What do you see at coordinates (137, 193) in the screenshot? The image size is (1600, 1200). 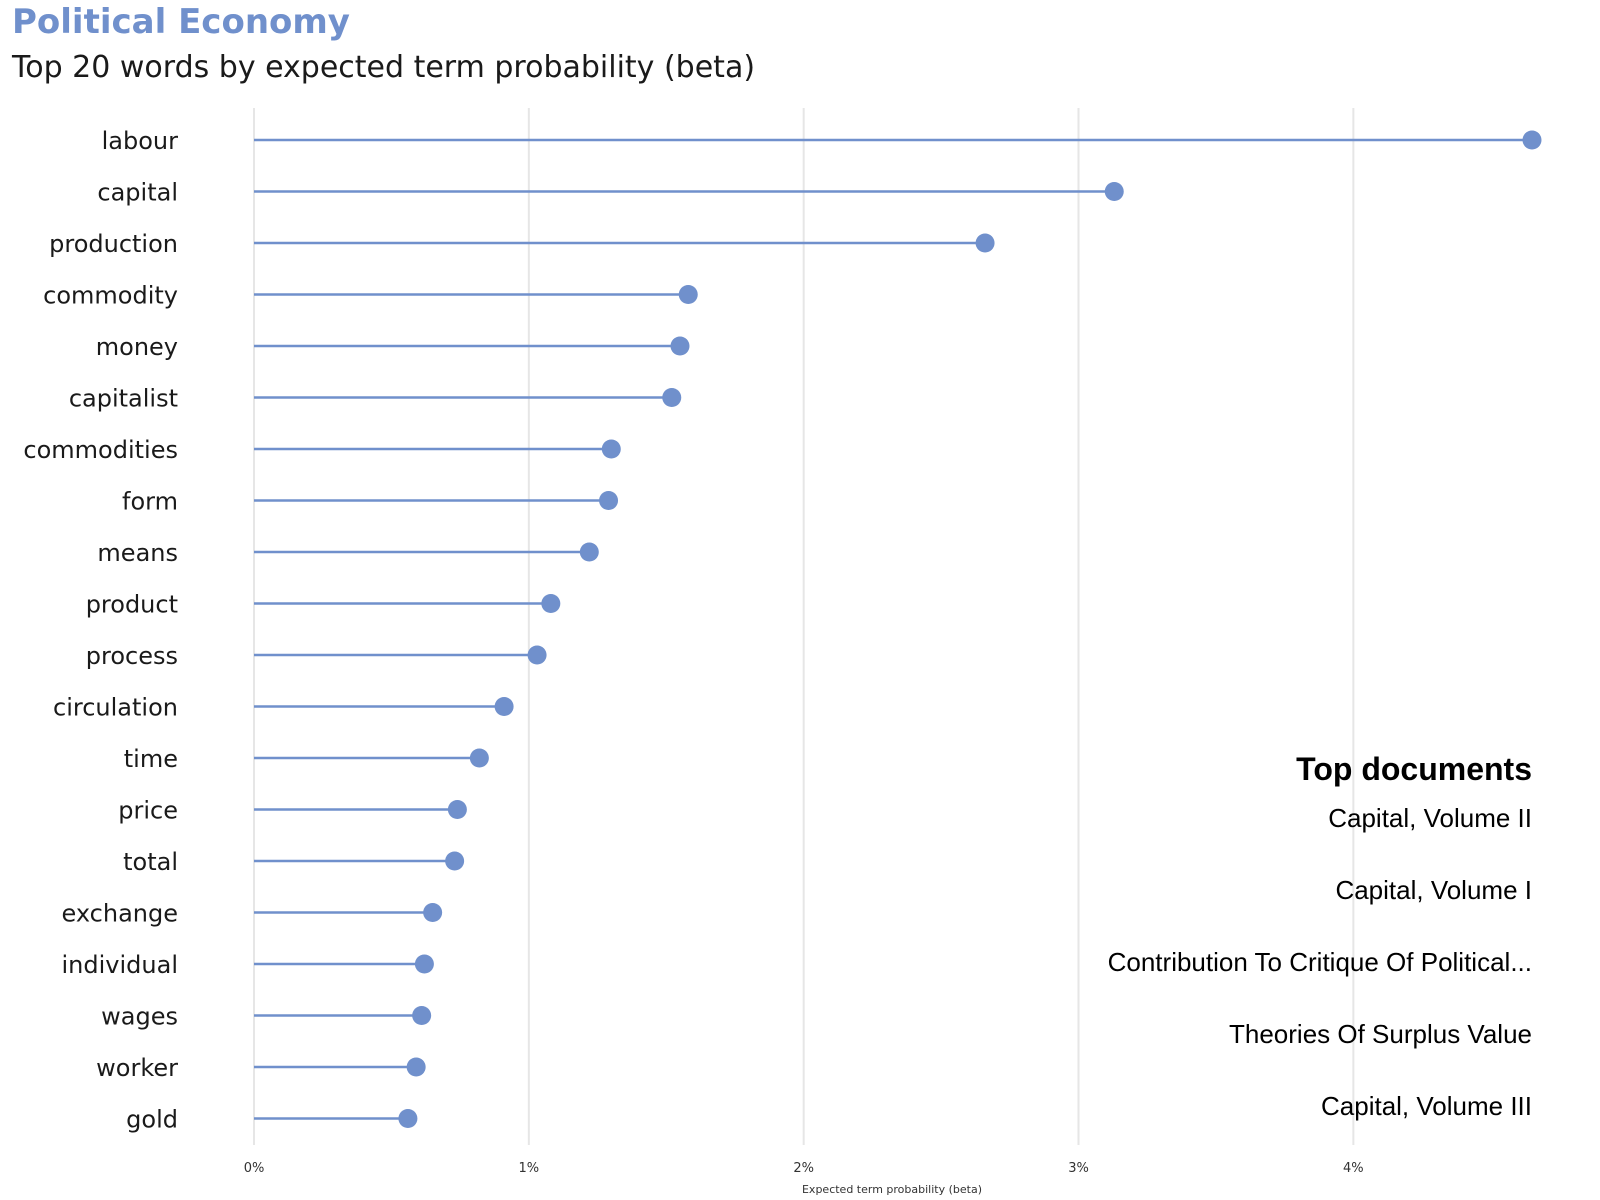 I see `y-axis-label: capital` at bounding box center [137, 193].